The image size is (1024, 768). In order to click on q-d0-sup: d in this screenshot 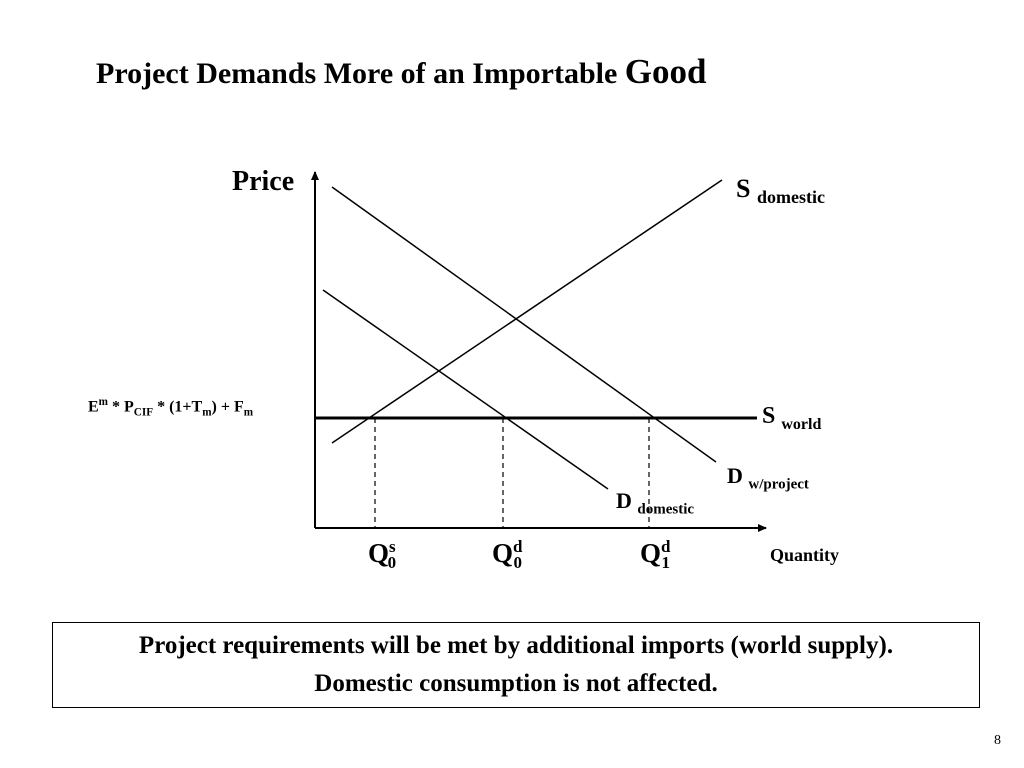, I will do `click(518, 546)`.